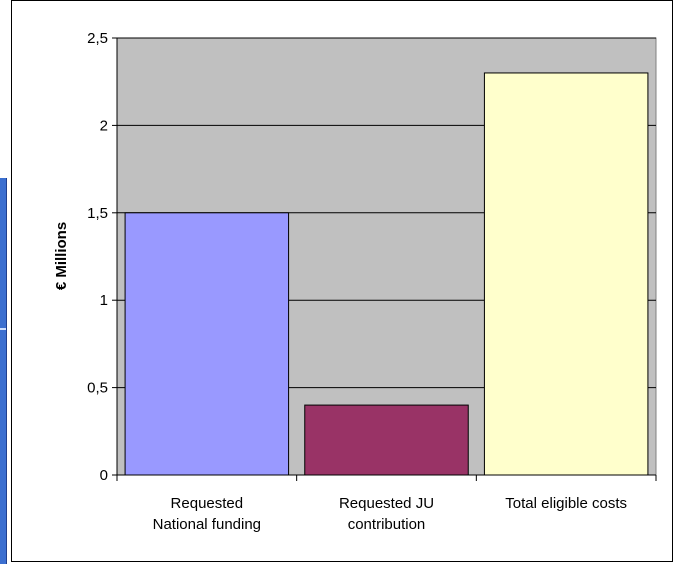  I want to click on category-label: National funding, so click(207, 524).